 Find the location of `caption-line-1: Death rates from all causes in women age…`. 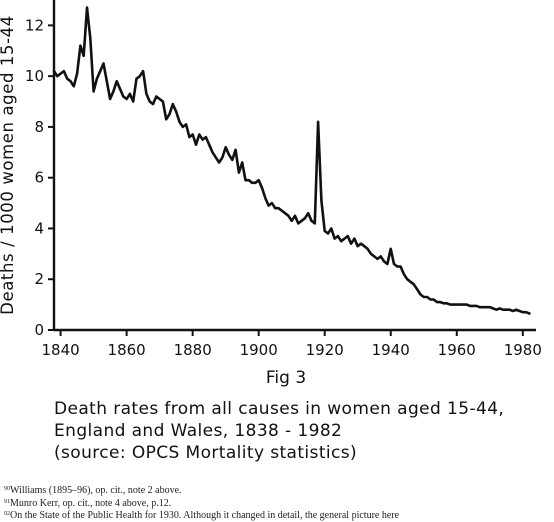

caption-line-1: Death rates from all causes in women age… is located at coordinates (279, 409).